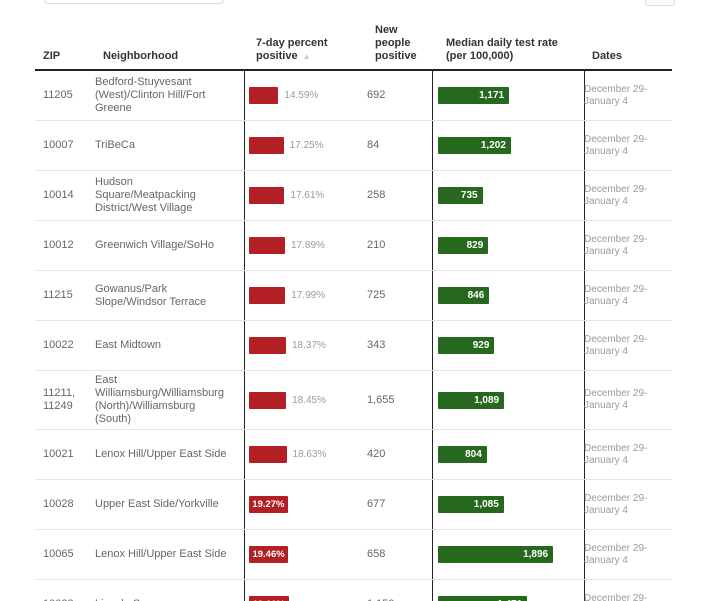 This screenshot has height=601, width=712. I want to click on percent-positive-outside-label: 17.89%, so click(308, 245).